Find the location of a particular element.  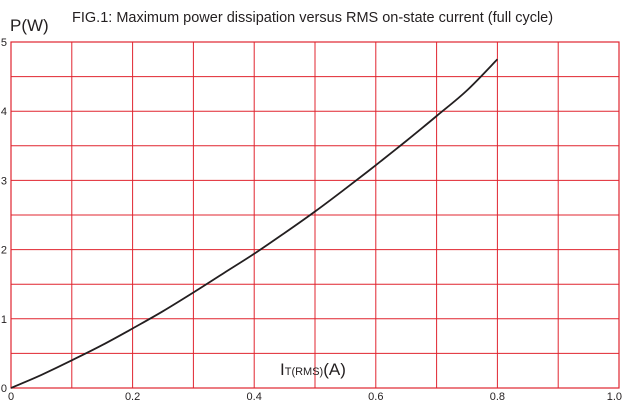

x-tick-label: 1.0 is located at coordinates (614, 396).